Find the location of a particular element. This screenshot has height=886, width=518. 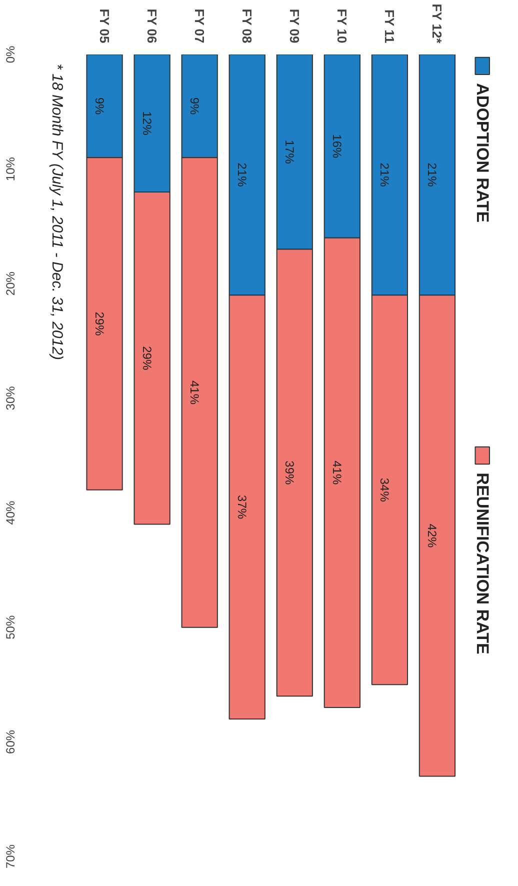

text: * 18 Month FY (July 1, 2011 - Dec. 31, 2012) is located at coordinates (57, 212).